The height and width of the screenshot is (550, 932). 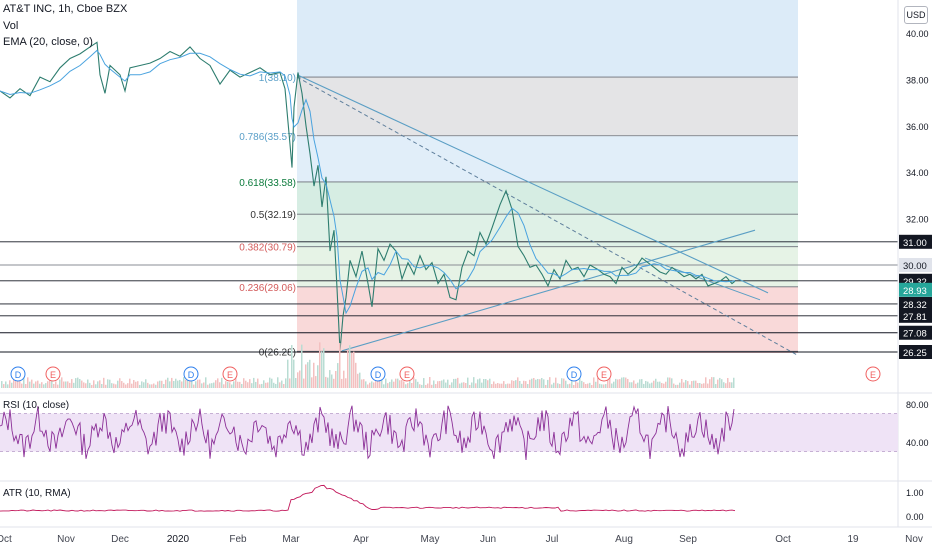 What do you see at coordinates (11, 26) in the screenshot?
I see `volume-legend: Vol` at bounding box center [11, 26].